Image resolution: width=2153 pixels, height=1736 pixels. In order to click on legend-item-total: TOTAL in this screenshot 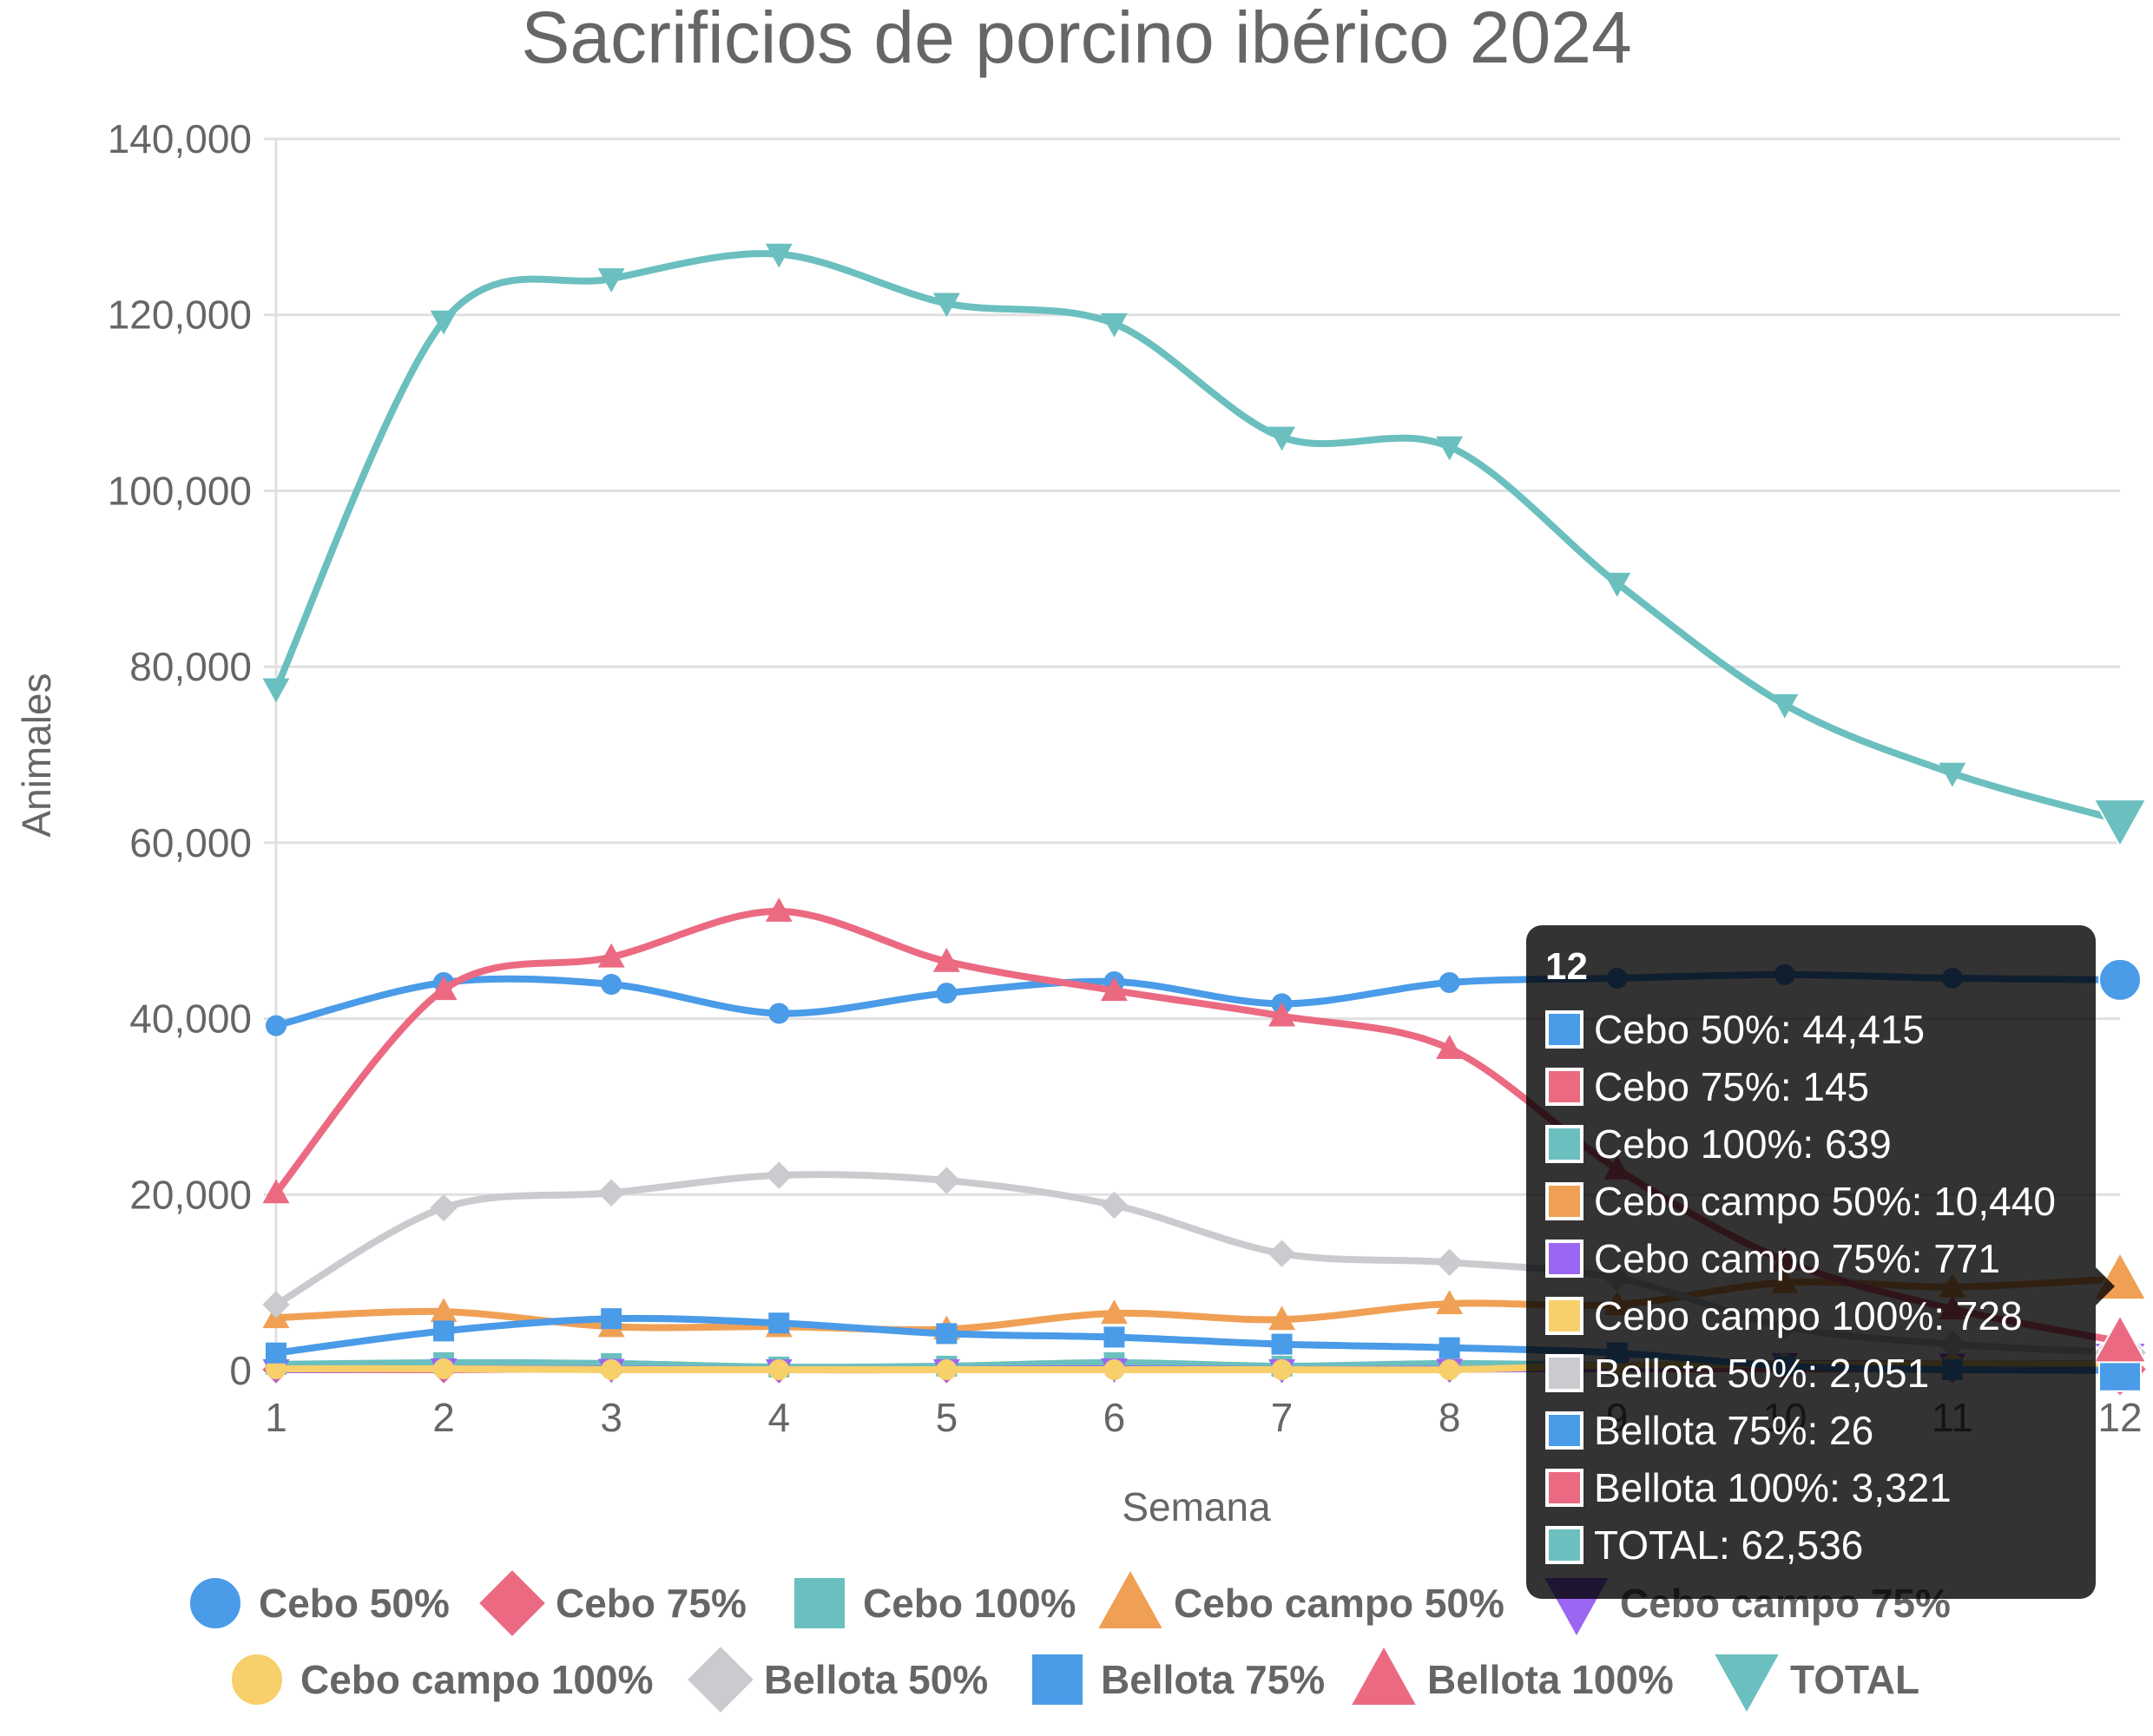, I will do `click(1817, 1683)`.